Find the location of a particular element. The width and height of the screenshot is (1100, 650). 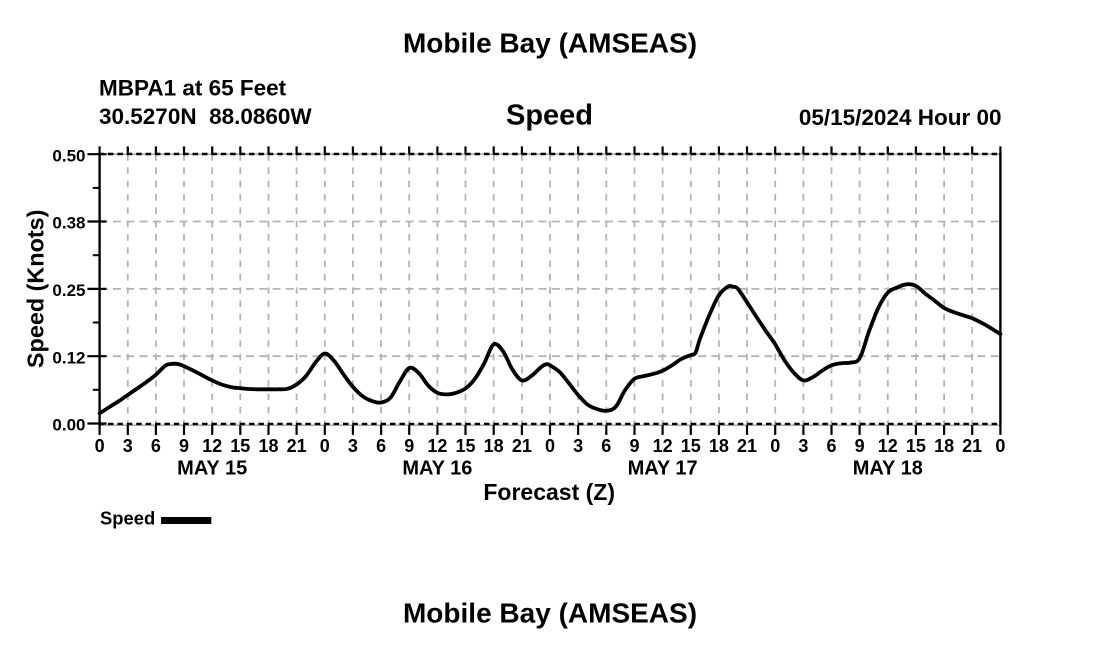

svg-text: 0.00 is located at coordinates (68, 425).